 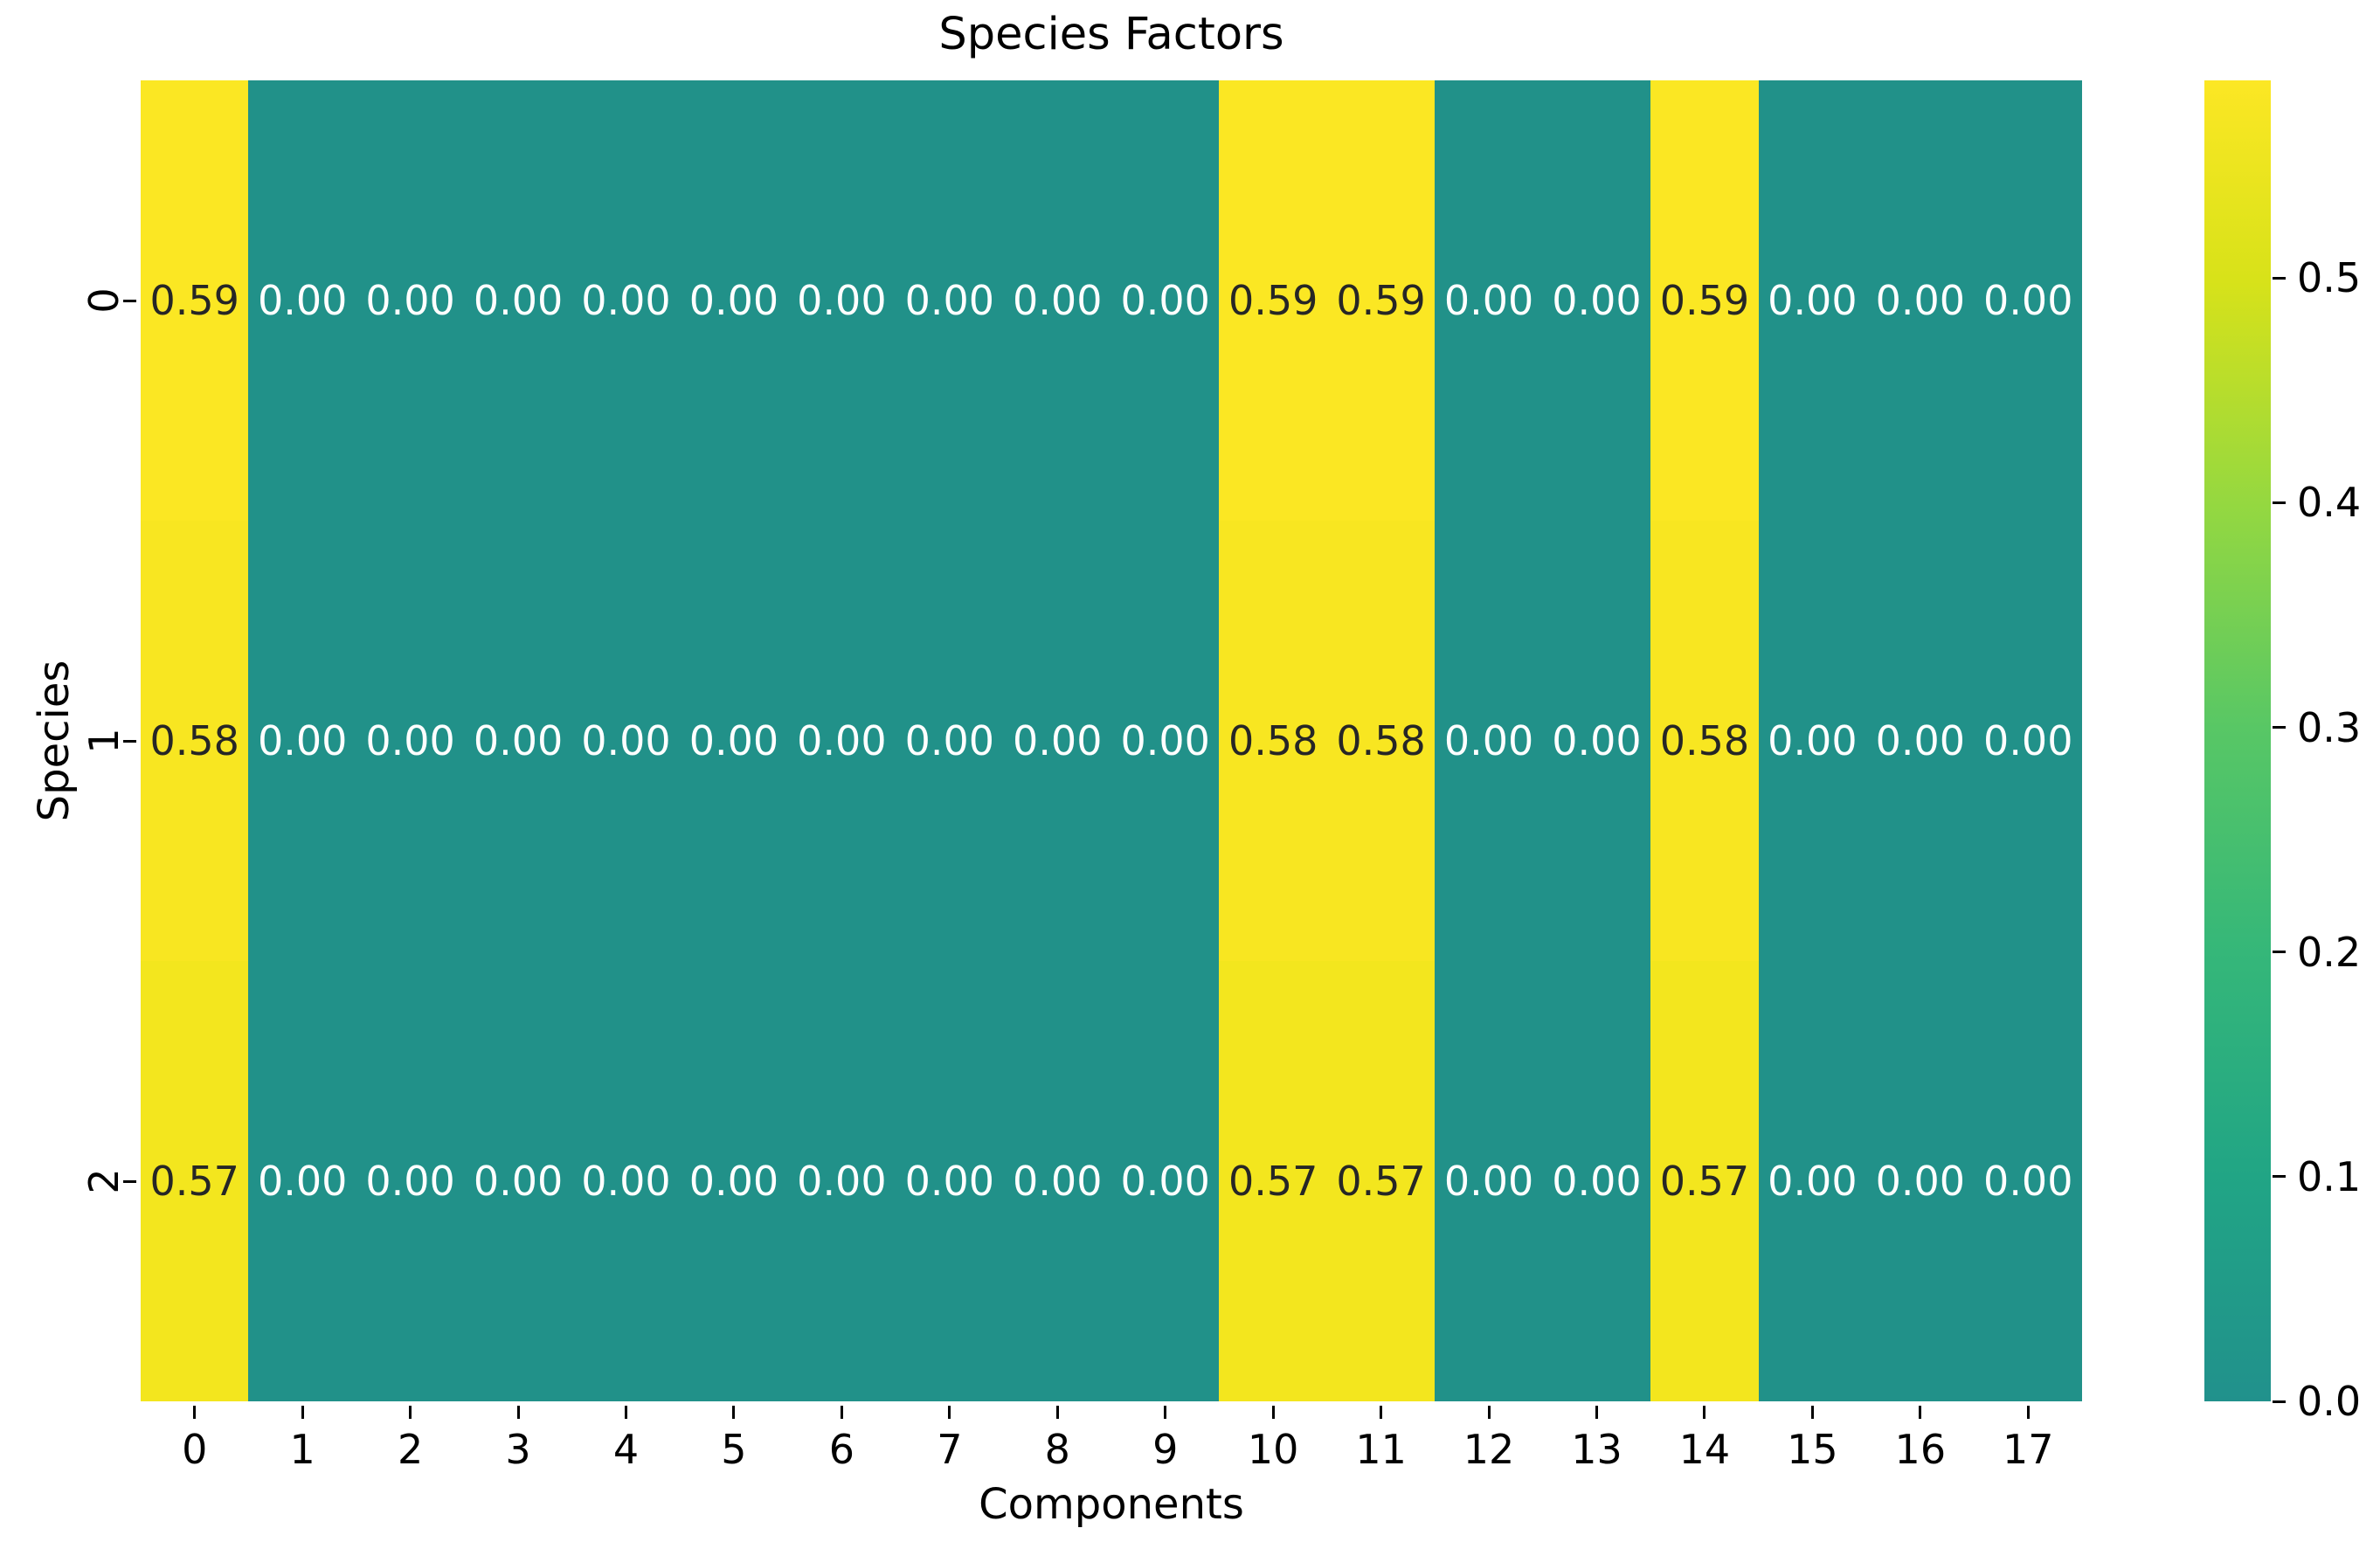 I want to click on x-tick-label: 17, so click(x=2028, y=1449).